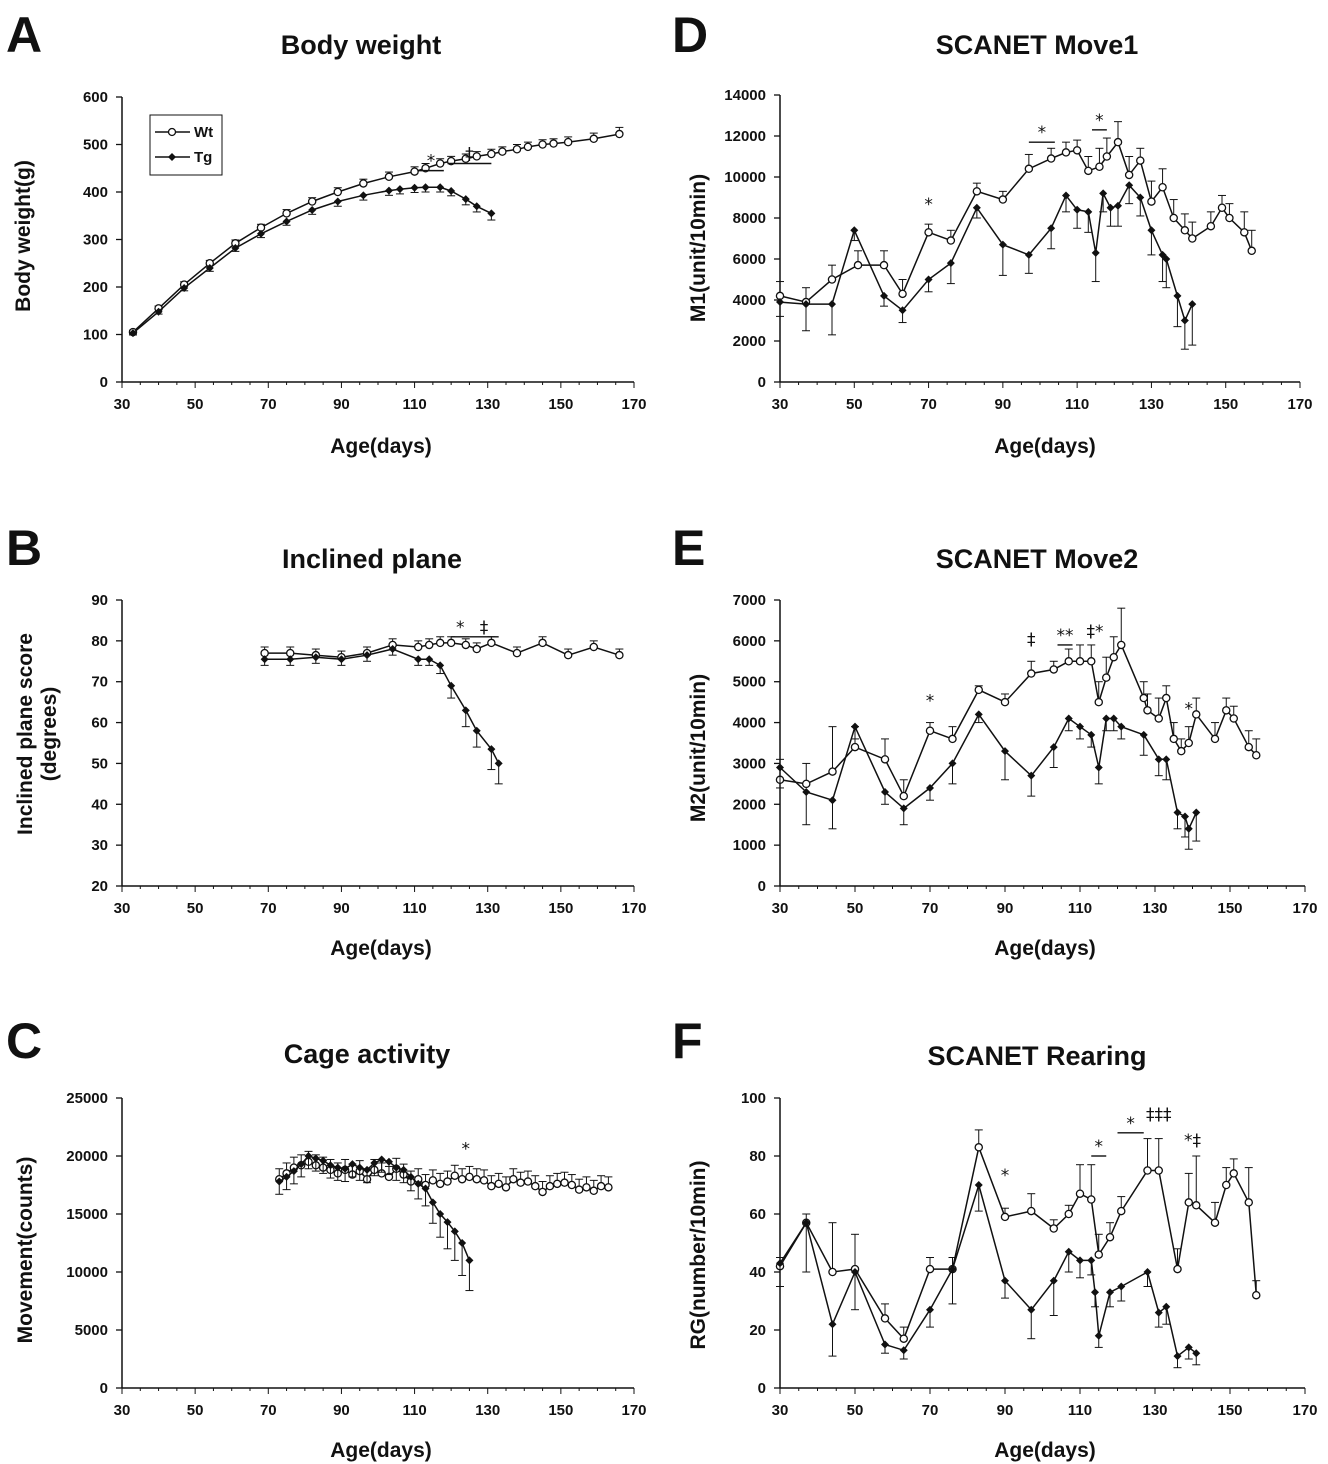 The image size is (1328, 1464). Describe the element at coordinates (95, 97) in the screenshot. I see `y-tick-label: 600` at that location.